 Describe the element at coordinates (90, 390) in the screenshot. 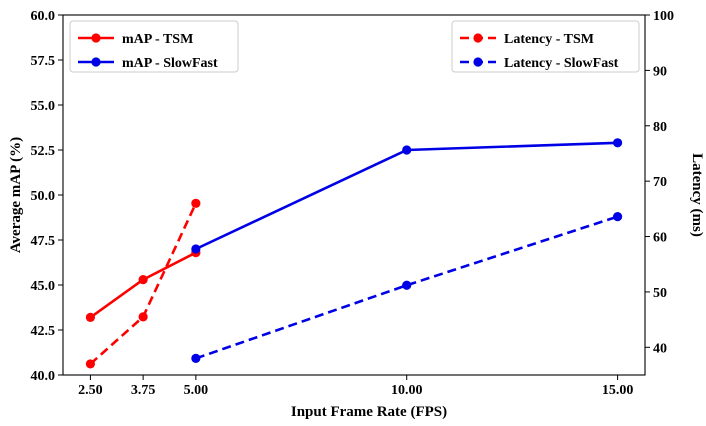

I see `x-tick-label: 2.50` at that location.